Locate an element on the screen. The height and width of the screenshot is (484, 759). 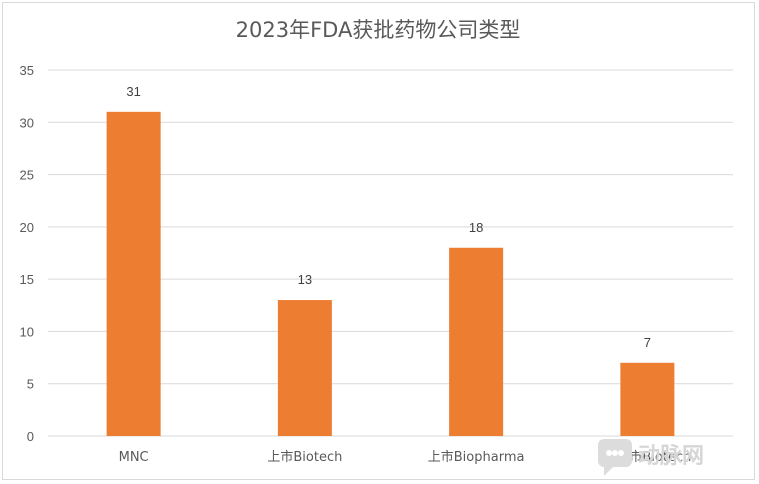
data-label: 13 is located at coordinates (305, 279).